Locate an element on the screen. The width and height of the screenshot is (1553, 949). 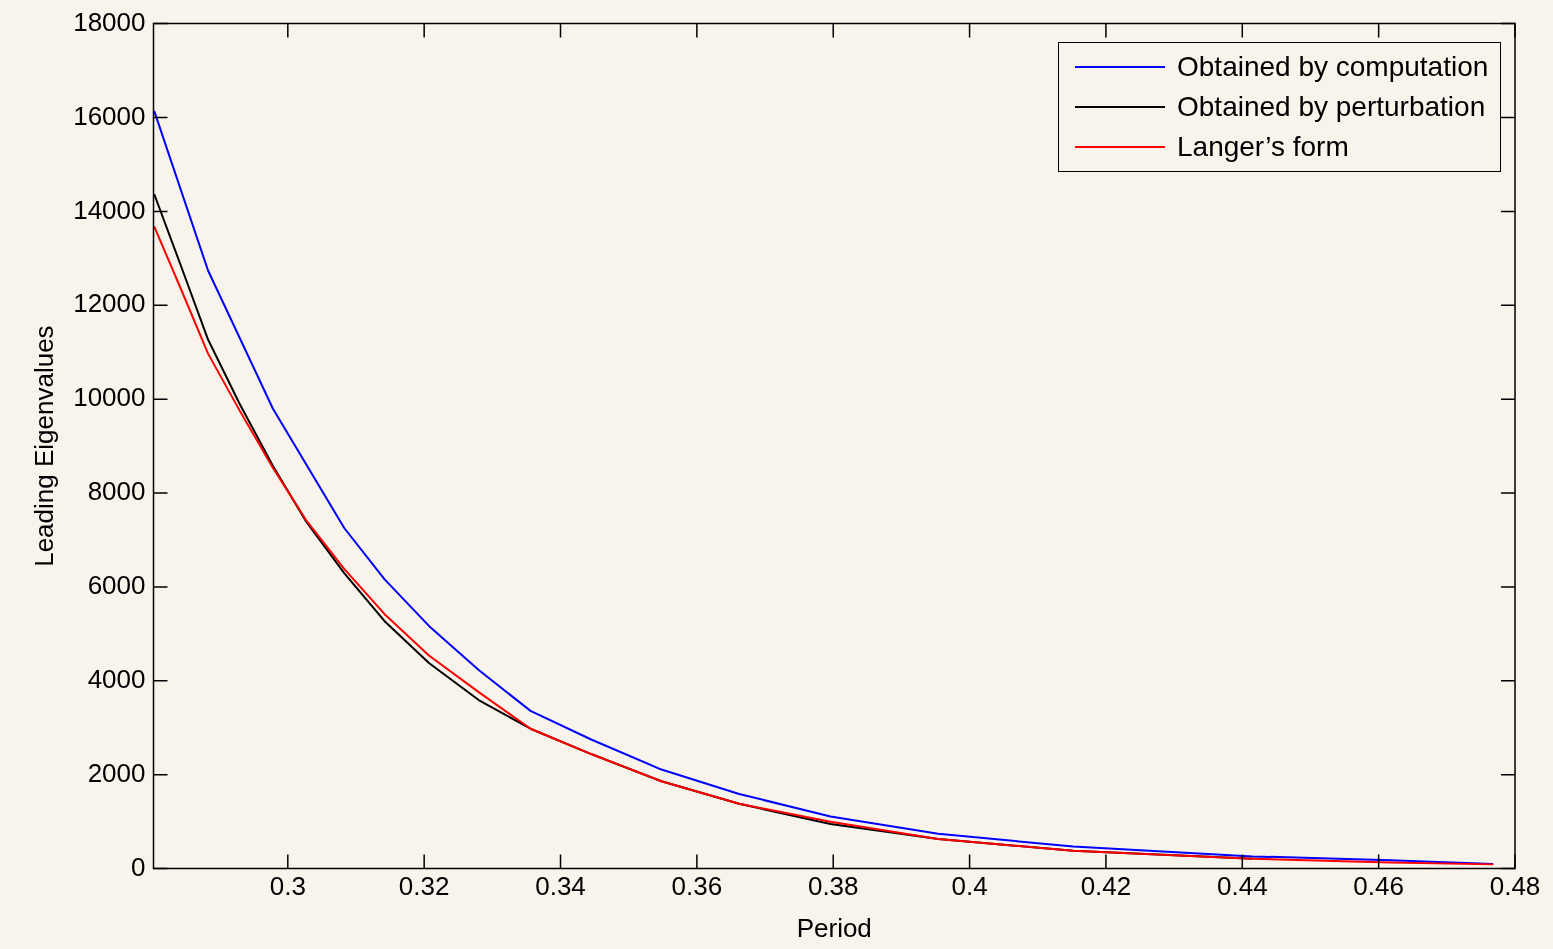
y-tick-label: 18000 is located at coordinates (109, 21).